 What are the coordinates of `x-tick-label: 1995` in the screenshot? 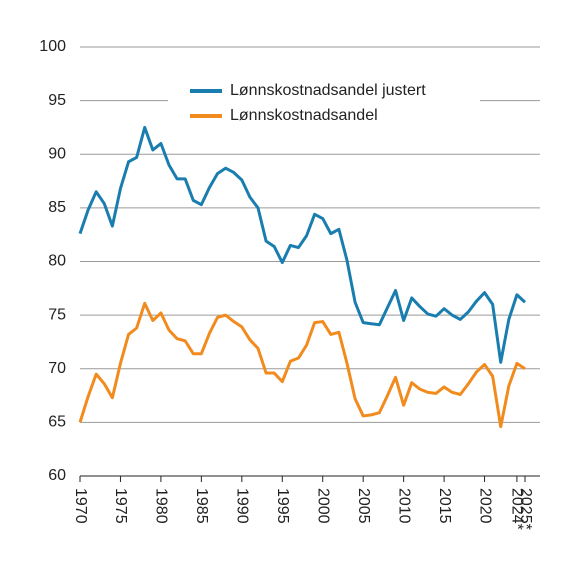 It's located at (282, 506).